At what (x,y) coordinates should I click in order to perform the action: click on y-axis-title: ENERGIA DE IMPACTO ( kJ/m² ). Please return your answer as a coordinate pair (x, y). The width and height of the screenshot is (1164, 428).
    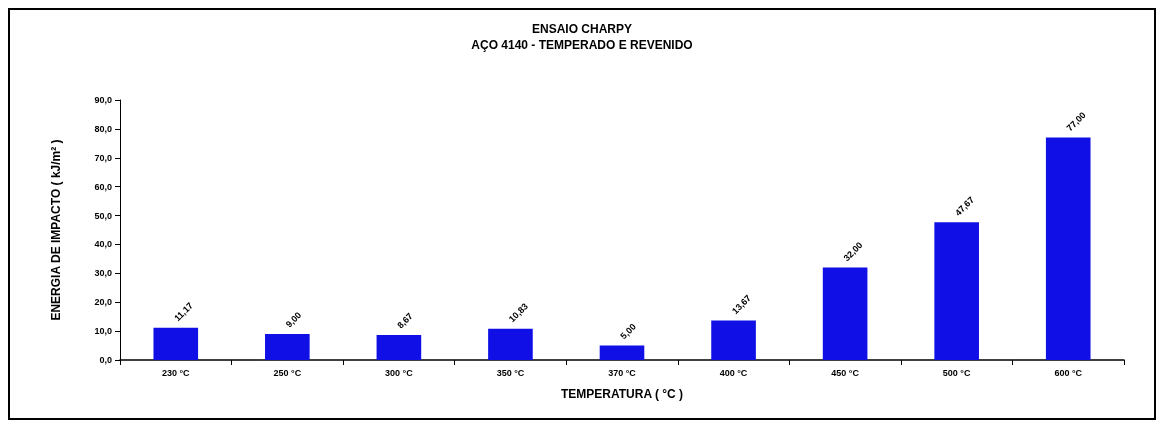
    Looking at the image, I should click on (56, 230).